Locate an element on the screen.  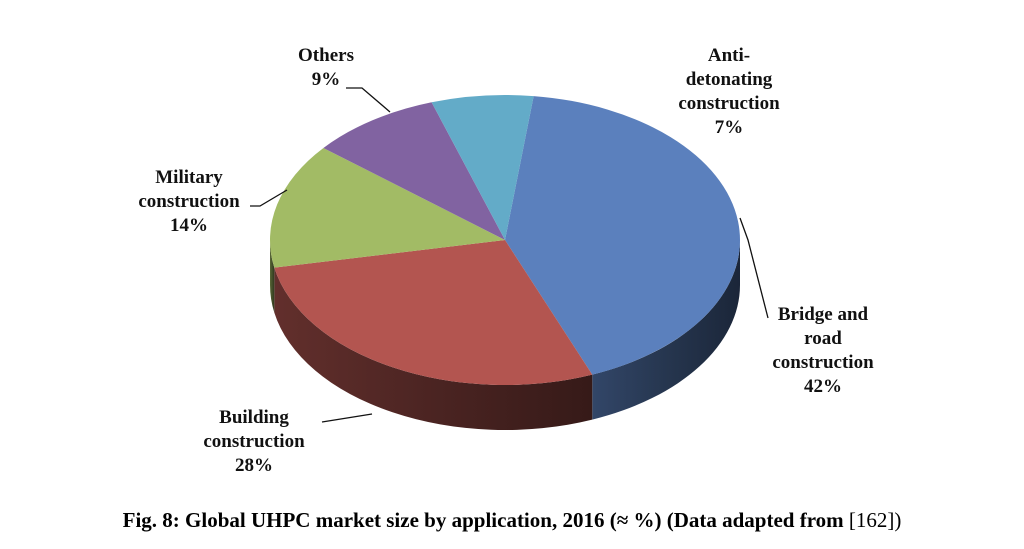
slice-label-building: Building construction 28% is located at coordinates (254, 442).